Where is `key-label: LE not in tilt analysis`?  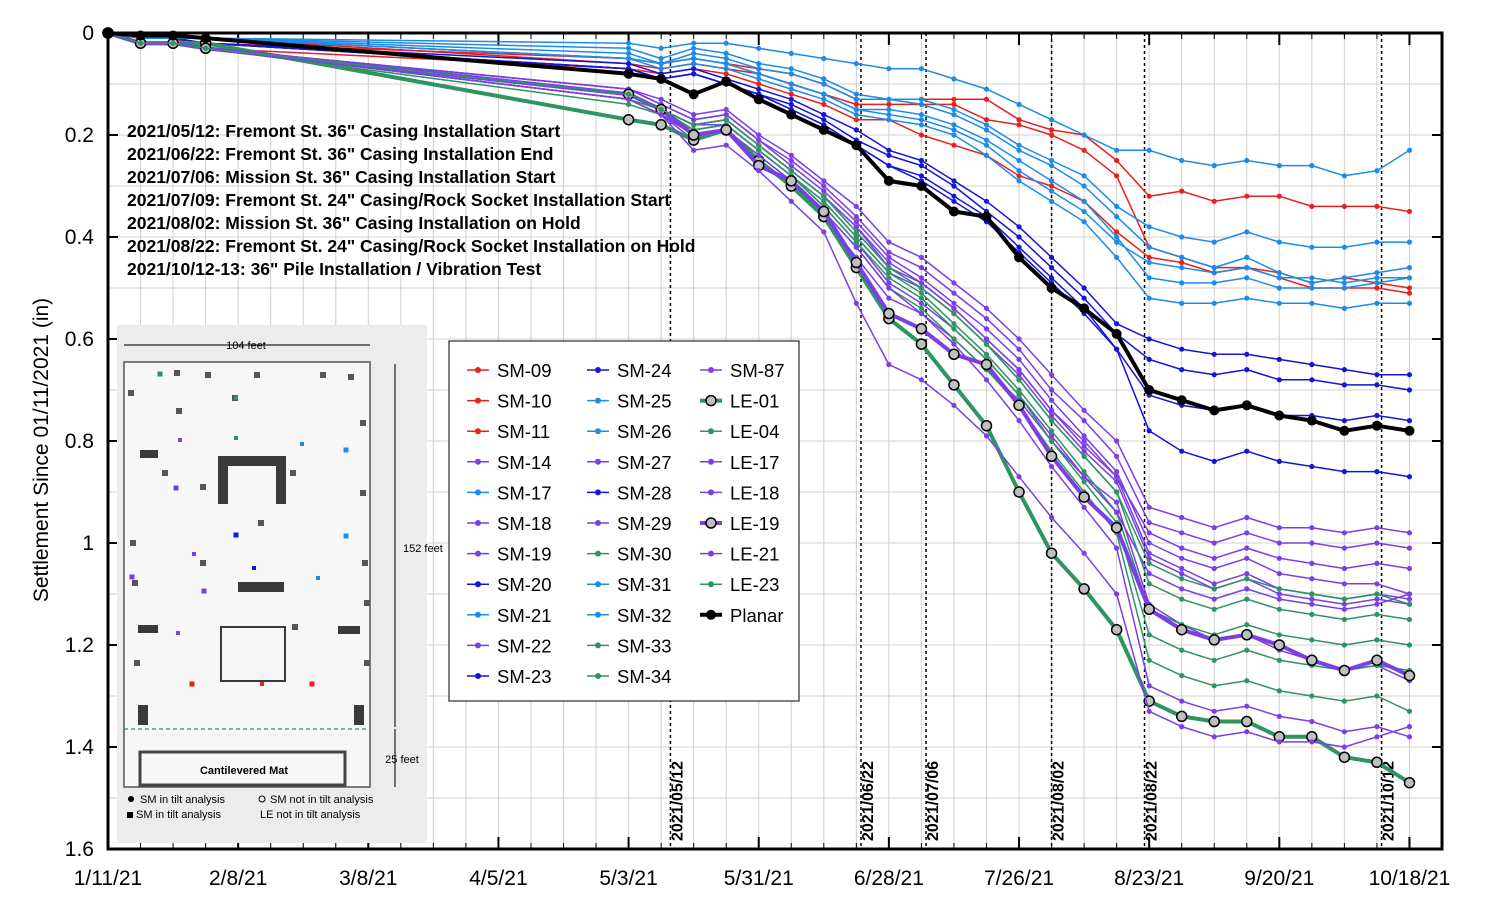 key-label: LE not in tilt analysis is located at coordinates (310, 815).